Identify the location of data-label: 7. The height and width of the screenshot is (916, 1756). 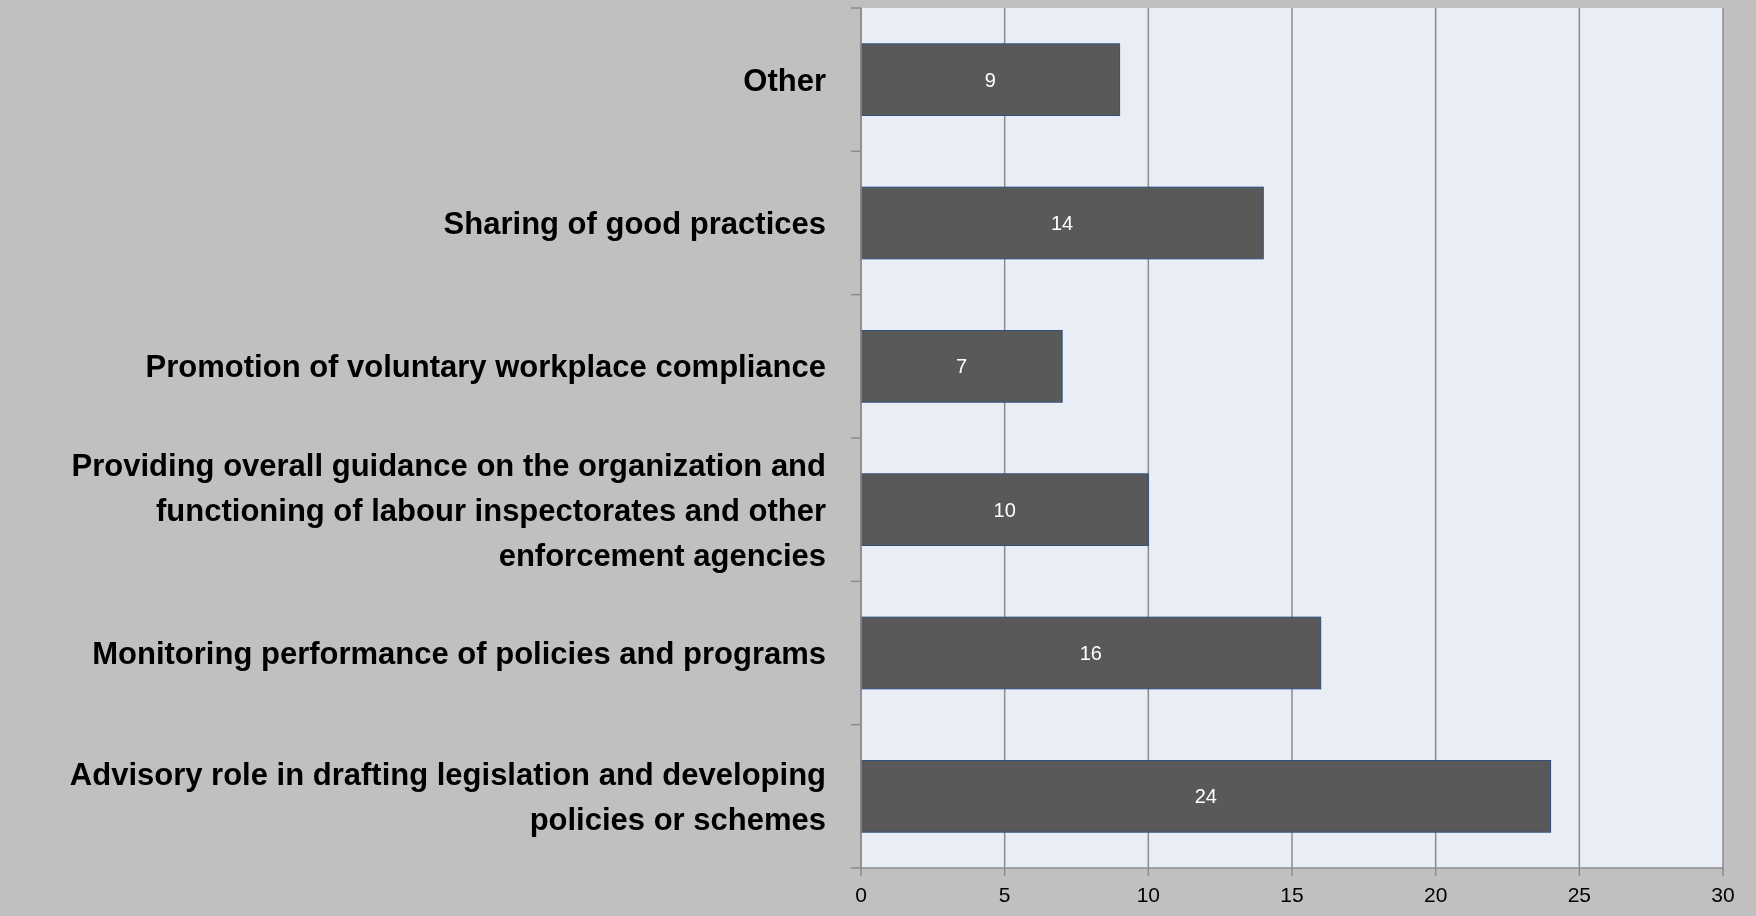
(962, 366).